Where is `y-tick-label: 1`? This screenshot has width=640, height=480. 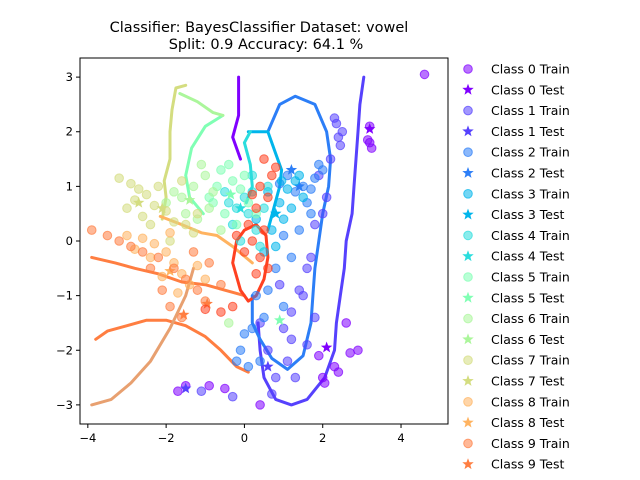
y-tick-label: 1 is located at coordinates (69, 186).